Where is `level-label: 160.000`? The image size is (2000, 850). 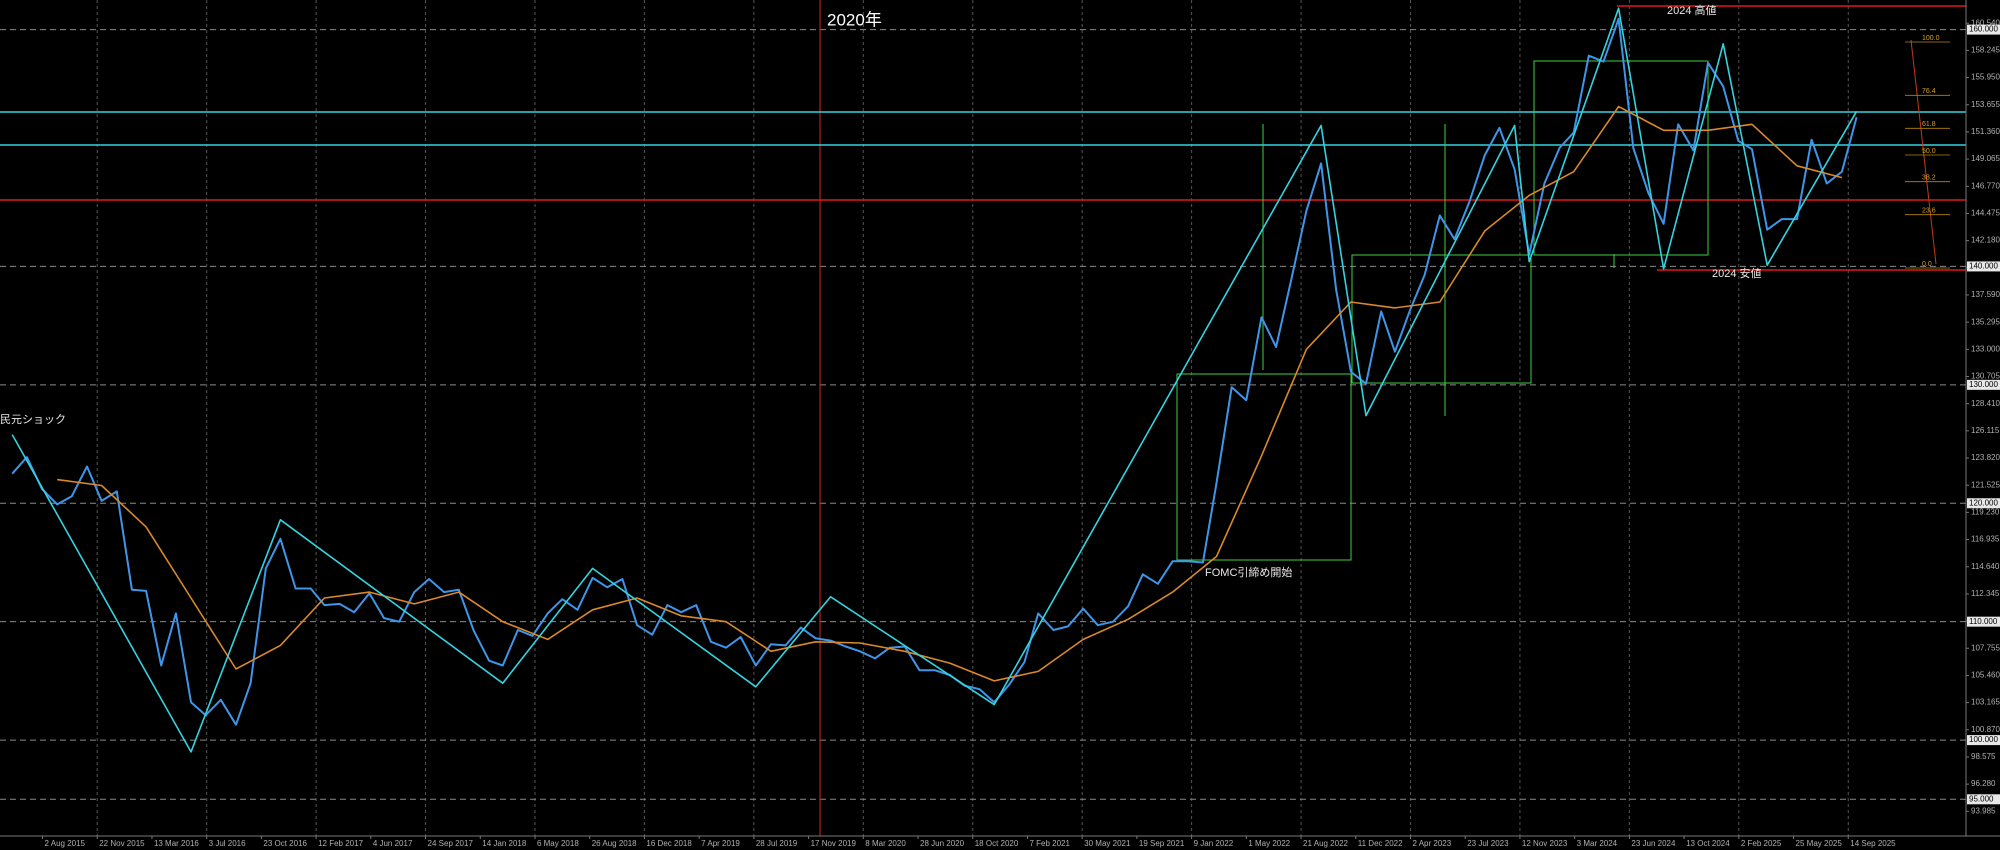 level-label: 160.000 is located at coordinates (1983, 29).